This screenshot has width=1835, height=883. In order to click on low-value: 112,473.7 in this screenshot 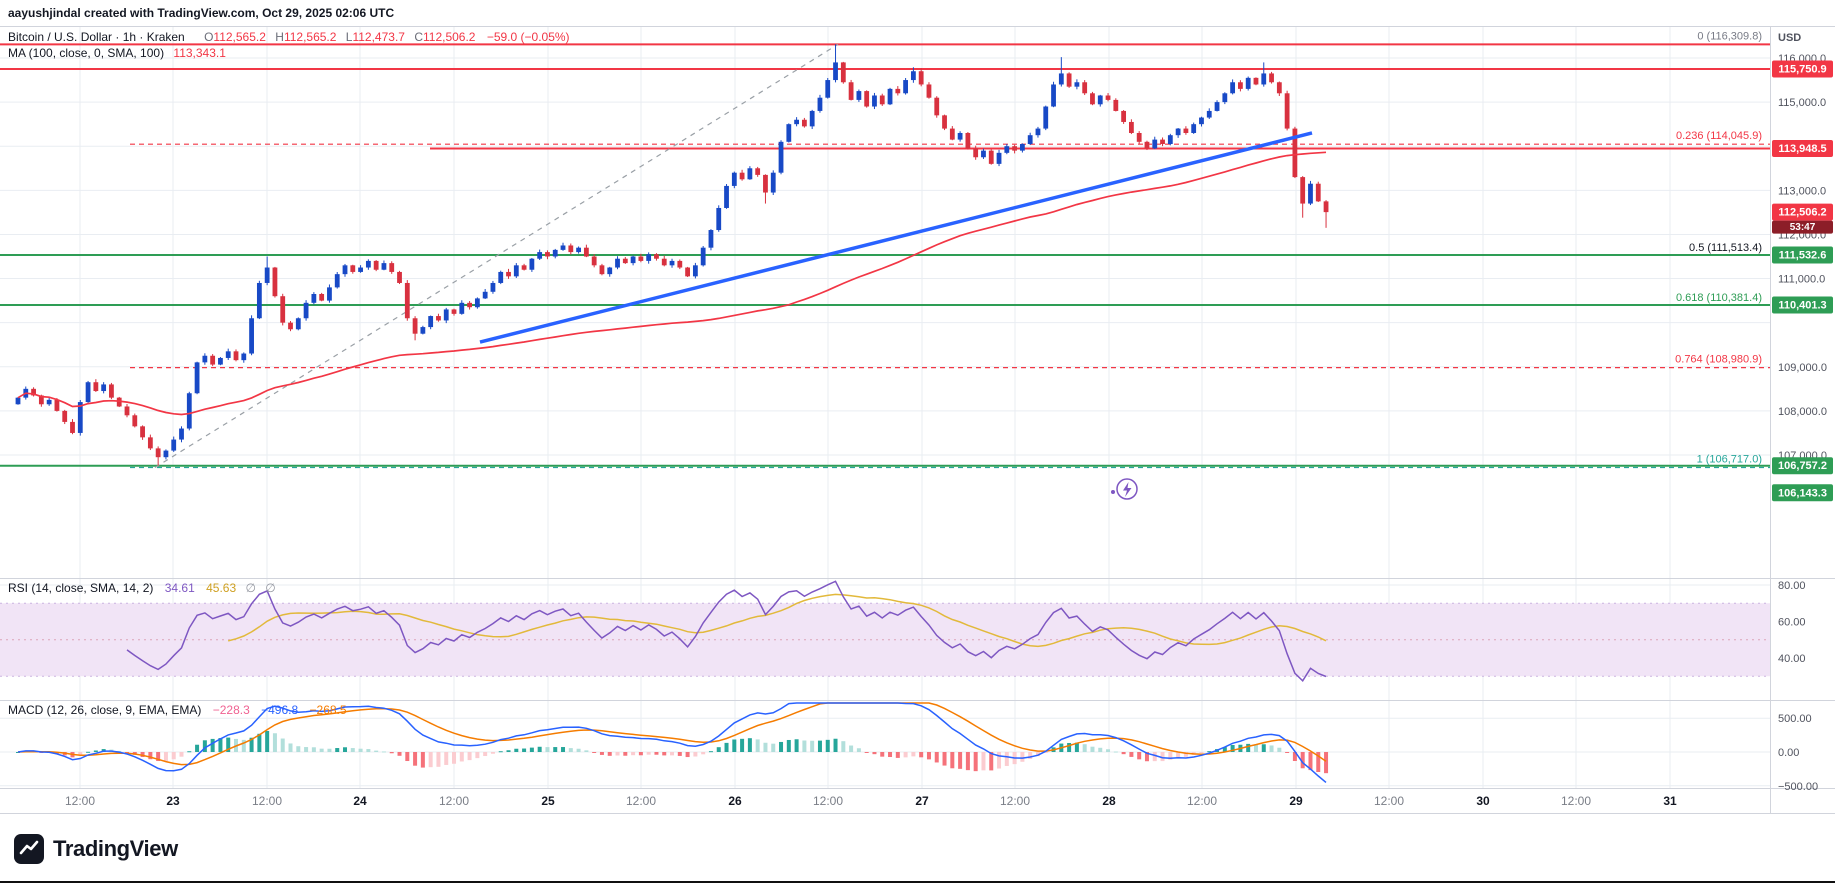, I will do `click(378, 37)`.